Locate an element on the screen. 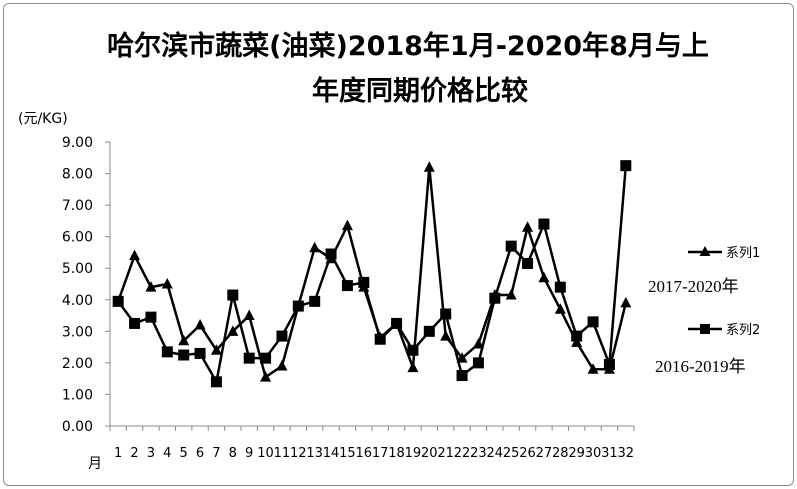 This screenshot has width=797, height=489. x-tick-label: 21 is located at coordinates (445, 453).